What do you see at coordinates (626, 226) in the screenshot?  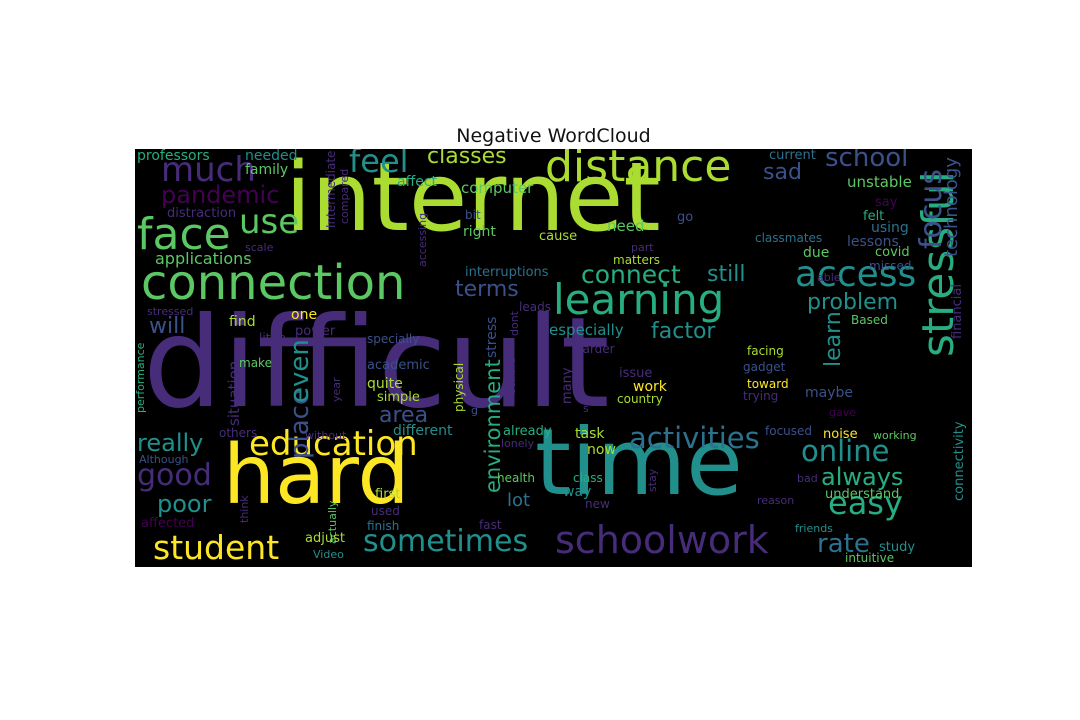 I see `word-need: need` at bounding box center [626, 226].